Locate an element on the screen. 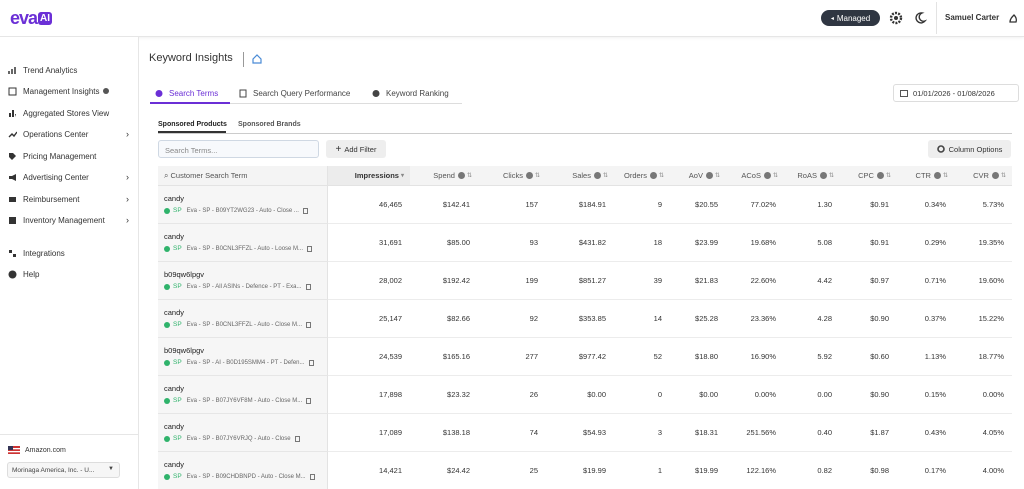 The image size is (1024, 489). table-cell: 157 is located at coordinates (512, 205).